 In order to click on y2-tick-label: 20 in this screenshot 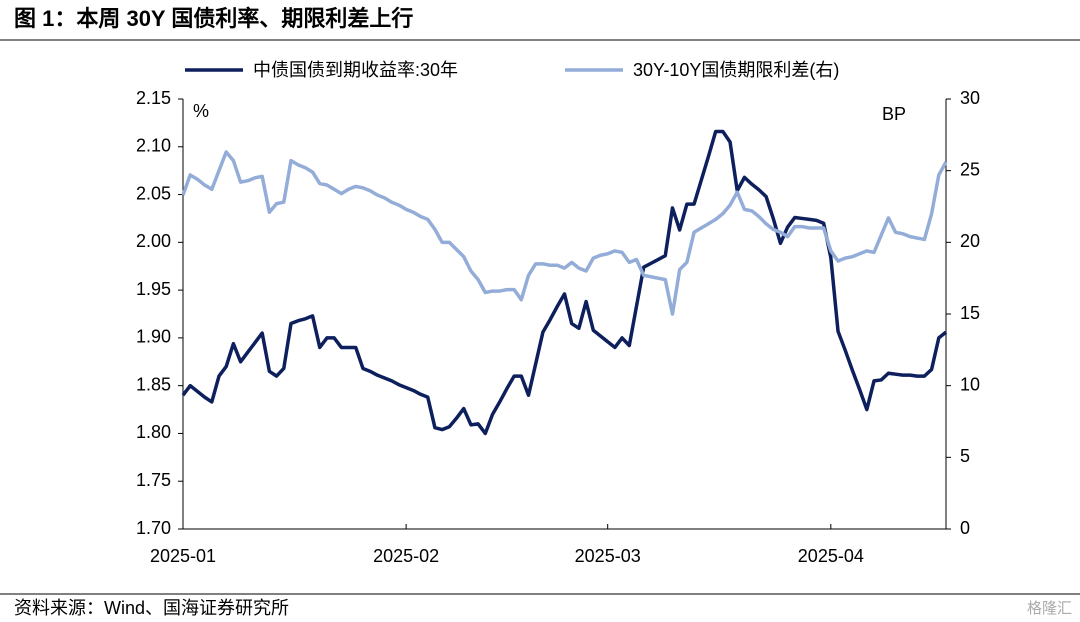, I will do `click(970, 241)`.